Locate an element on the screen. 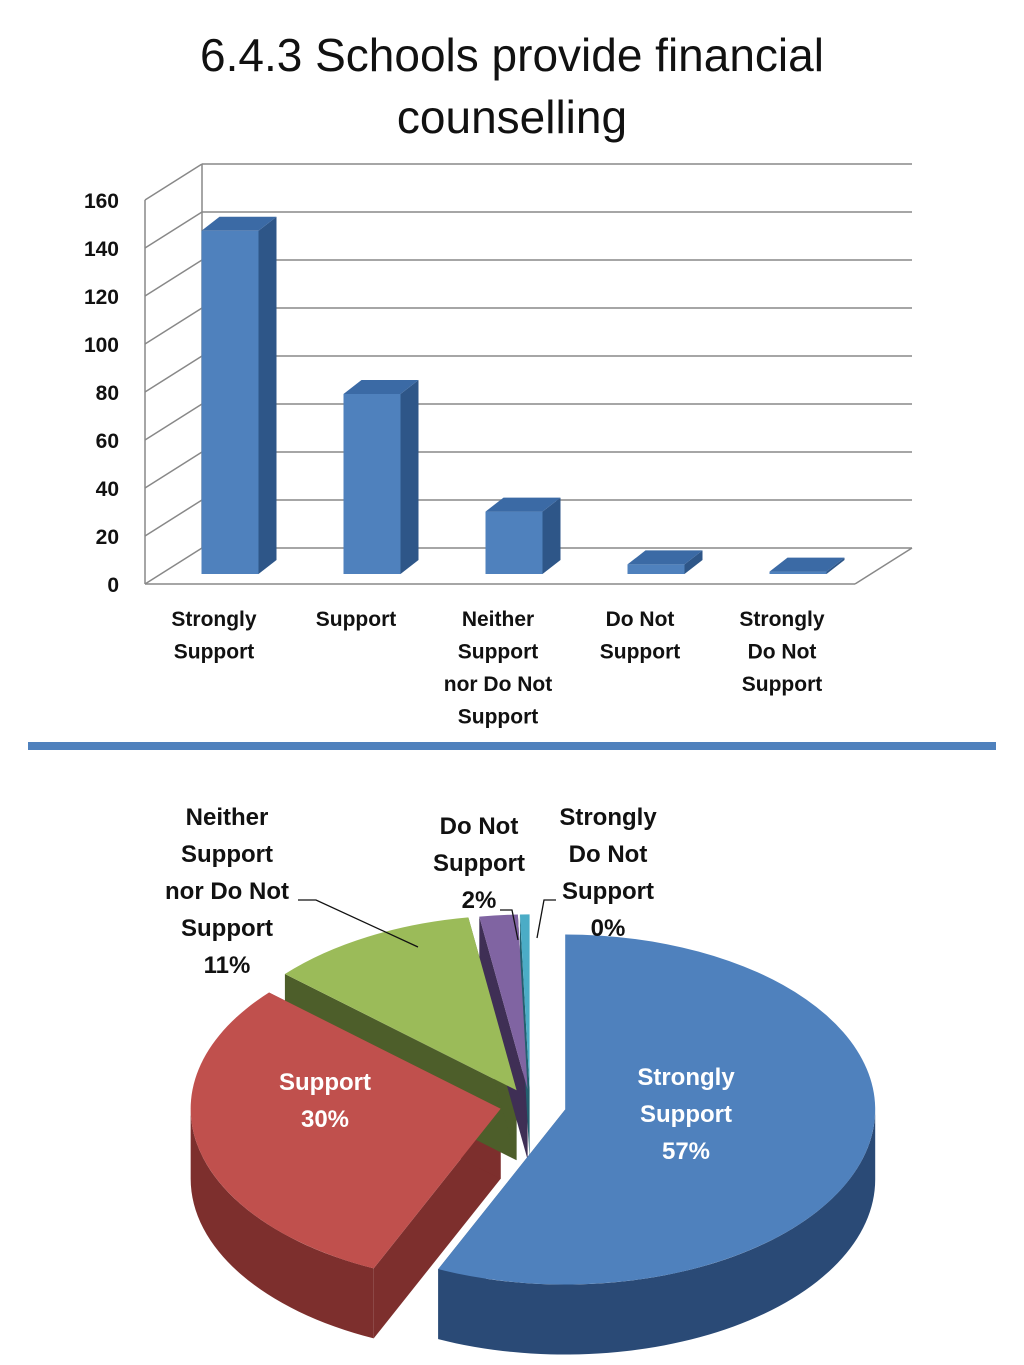  x-tick-label: Support is located at coordinates (356, 619).